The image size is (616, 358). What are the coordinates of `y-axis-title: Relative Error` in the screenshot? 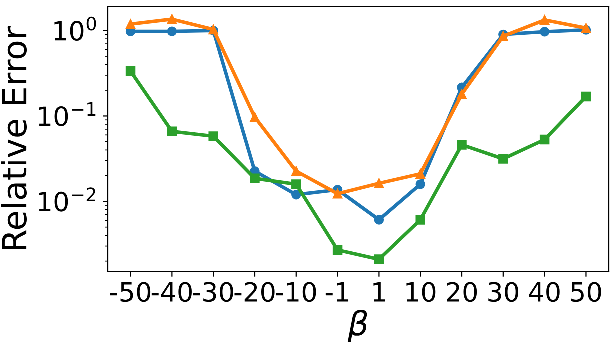 It's located at (14, 138).